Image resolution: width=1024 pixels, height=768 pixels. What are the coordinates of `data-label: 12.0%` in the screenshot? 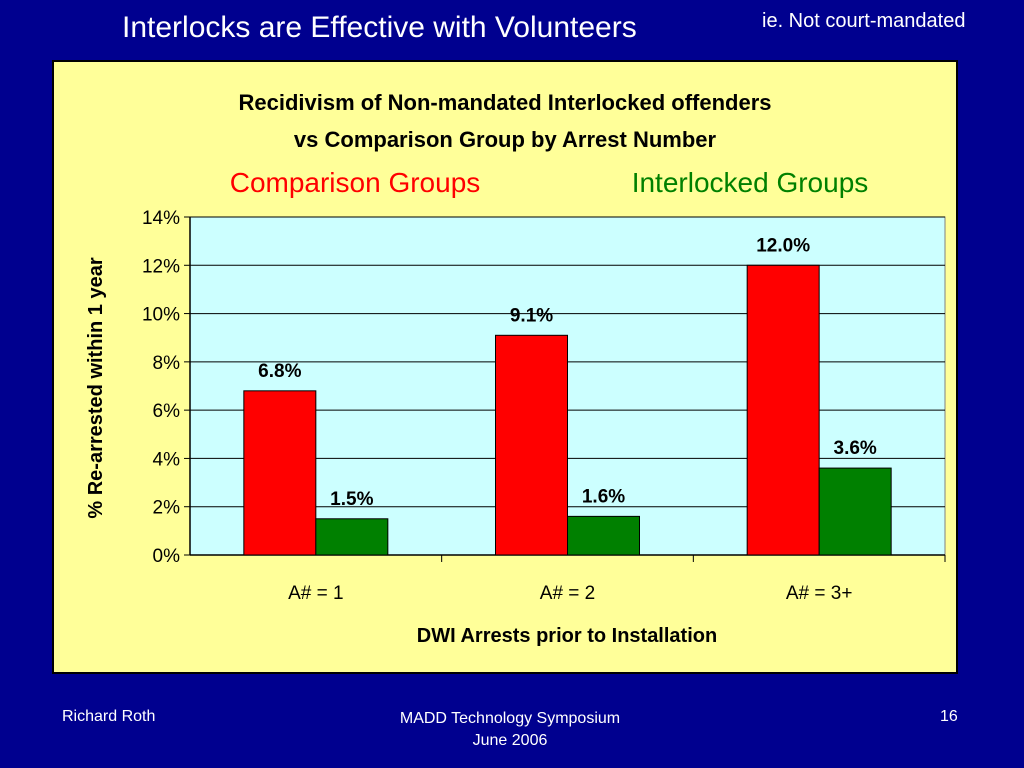 It's located at (783, 245).